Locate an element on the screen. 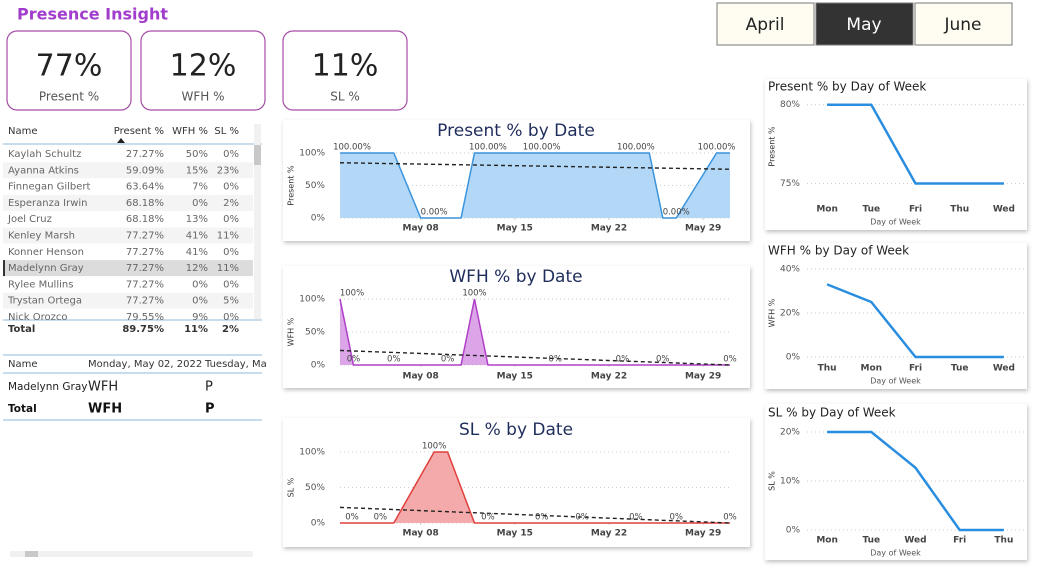 Image resolution: width=1047 pixels, height=573 pixels. table-header: Name is located at coordinates (23, 131).